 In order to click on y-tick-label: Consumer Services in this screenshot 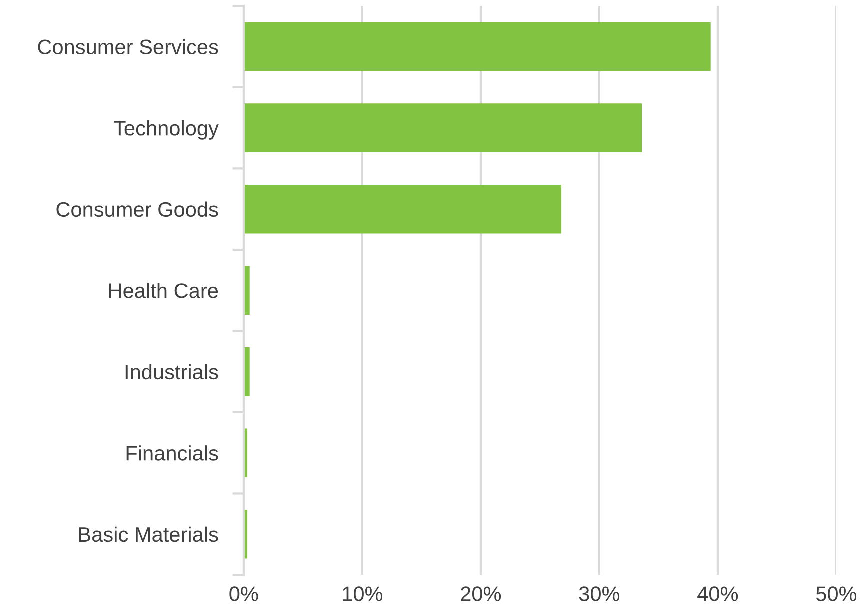, I will do `click(128, 47)`.